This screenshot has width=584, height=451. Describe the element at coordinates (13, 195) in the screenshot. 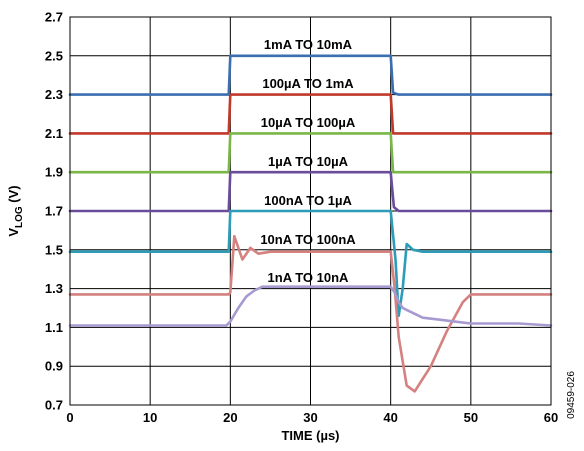

I see `y-axis-label-unit: (V)` at that location.